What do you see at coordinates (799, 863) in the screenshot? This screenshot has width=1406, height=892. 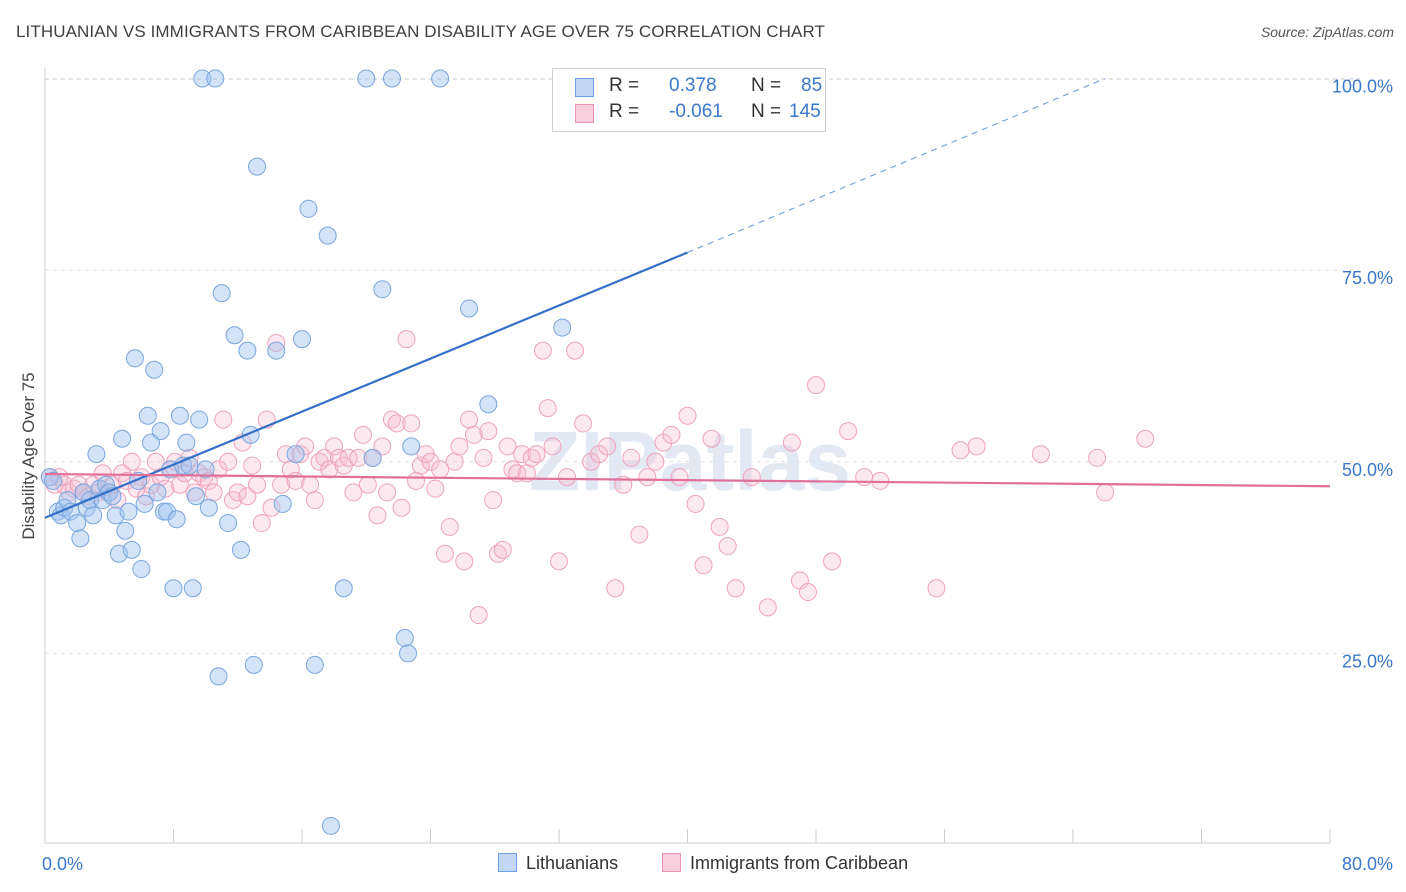 I see `legend-label: Immigrants from Caribbean` at bounding box center [799, 863].